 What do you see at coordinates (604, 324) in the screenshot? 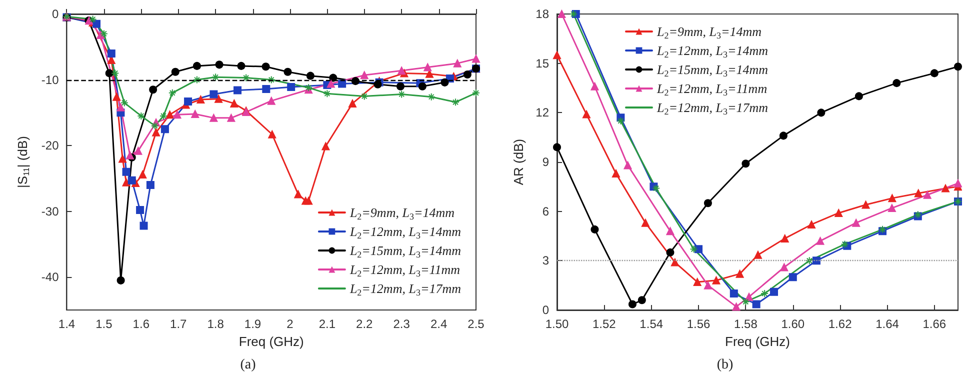
I see `x-tick-label: 1.52` at bounding box center [604, 324].